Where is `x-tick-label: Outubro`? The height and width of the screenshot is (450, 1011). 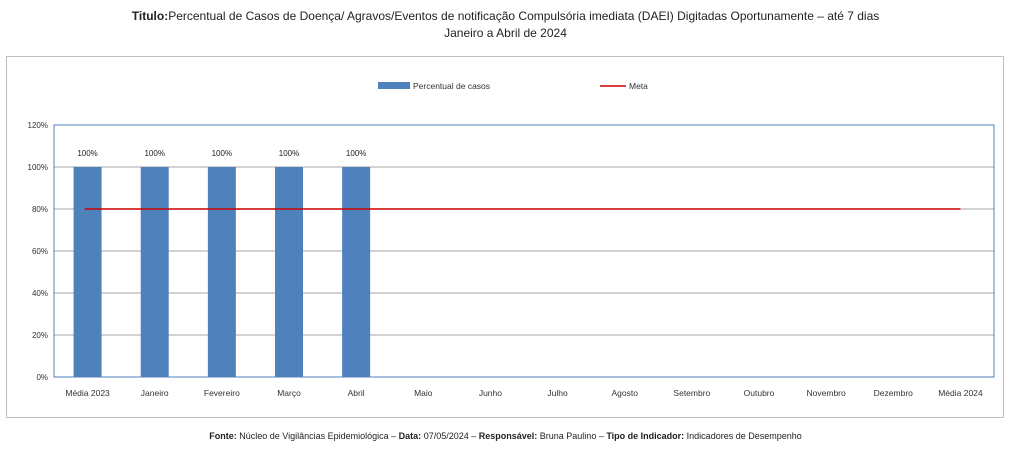 x-tick-label: Outubro is located at coordinates (759, 393).